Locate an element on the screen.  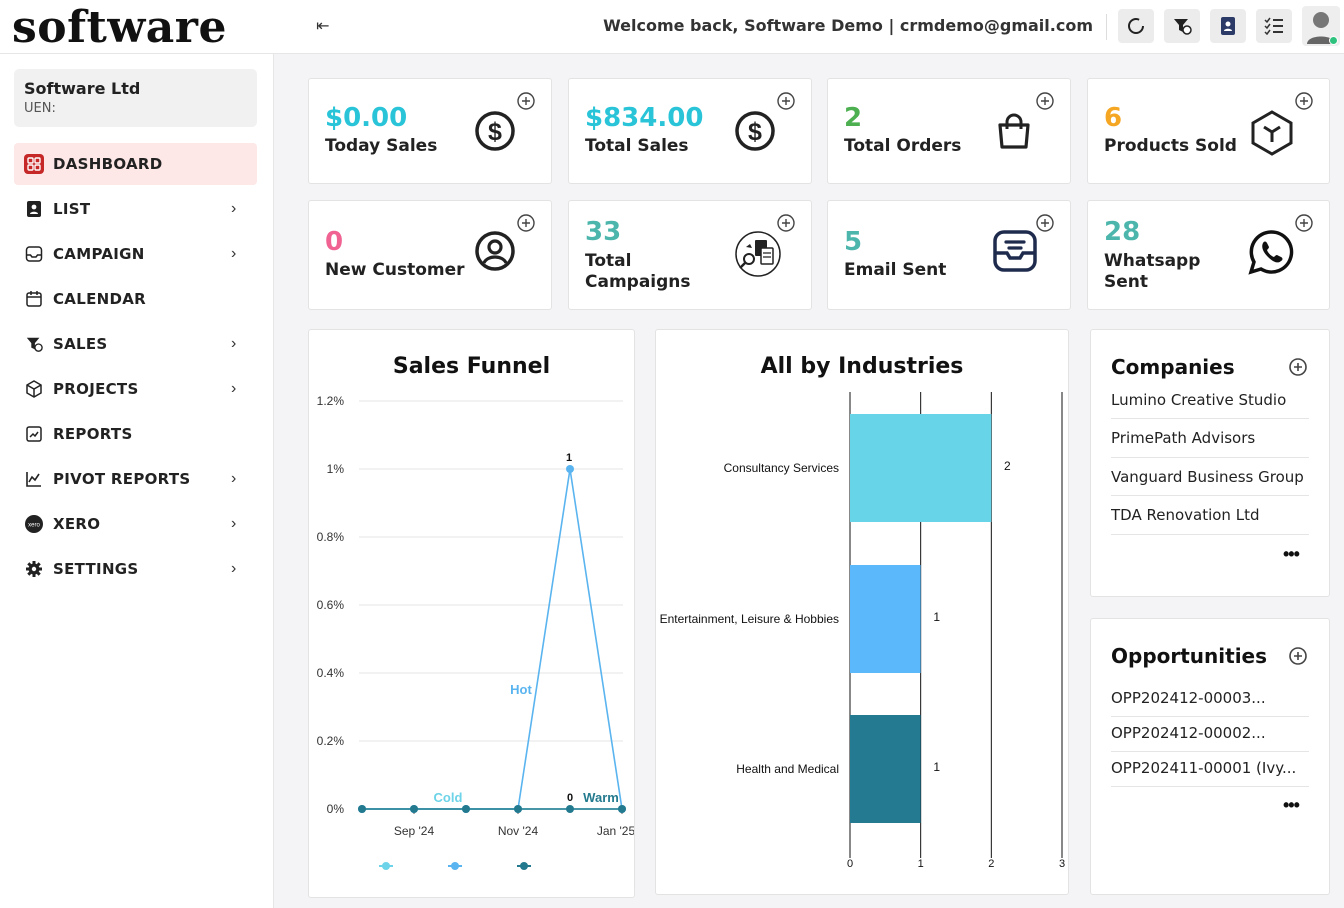
y-tick-label: 0.2% is located at coordinates (331, 741).